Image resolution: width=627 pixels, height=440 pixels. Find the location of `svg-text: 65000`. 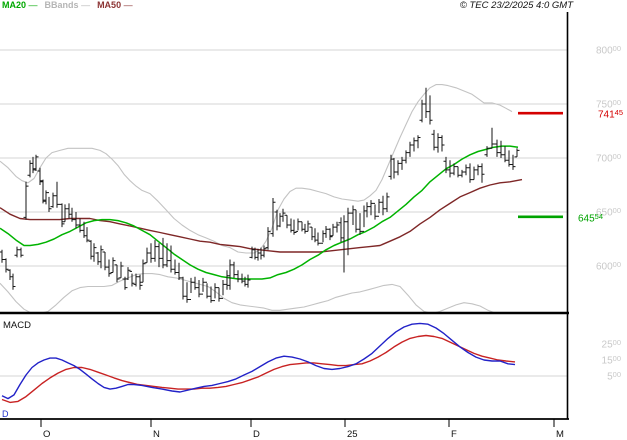

svg-text: 65000 is located at coordinates (608, 212).